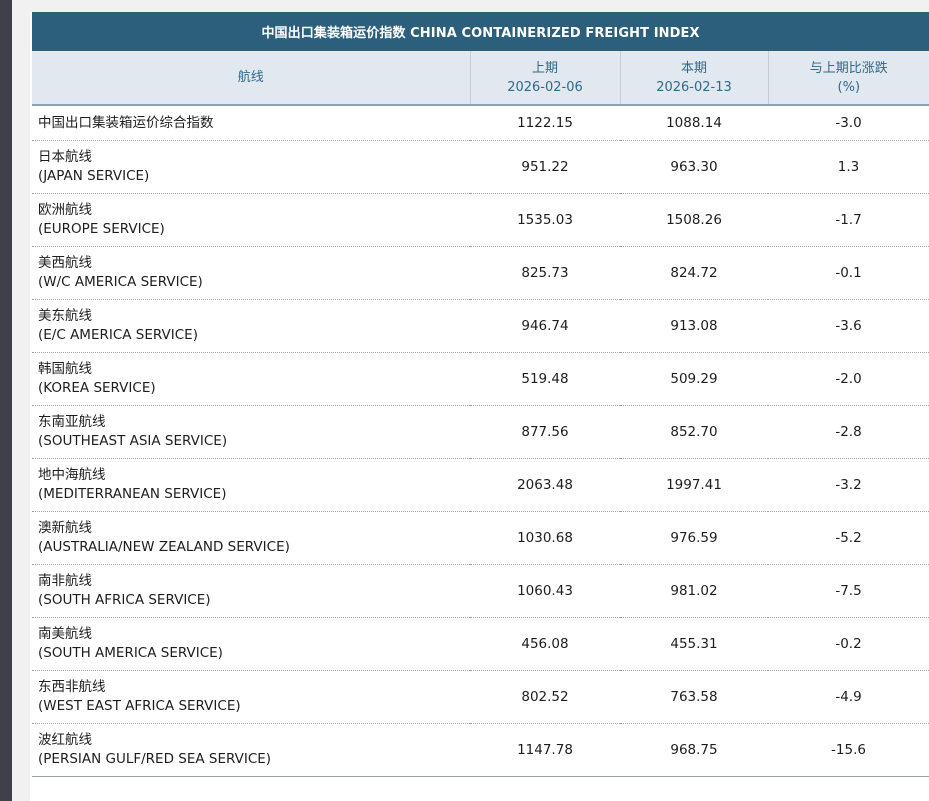 The height and width of the screenshot is (801, 929). What do you see at coordinates (848, 167) in the screenshot?
I see `change-percent-cell: 1.3` at bounding box center [848, 167].